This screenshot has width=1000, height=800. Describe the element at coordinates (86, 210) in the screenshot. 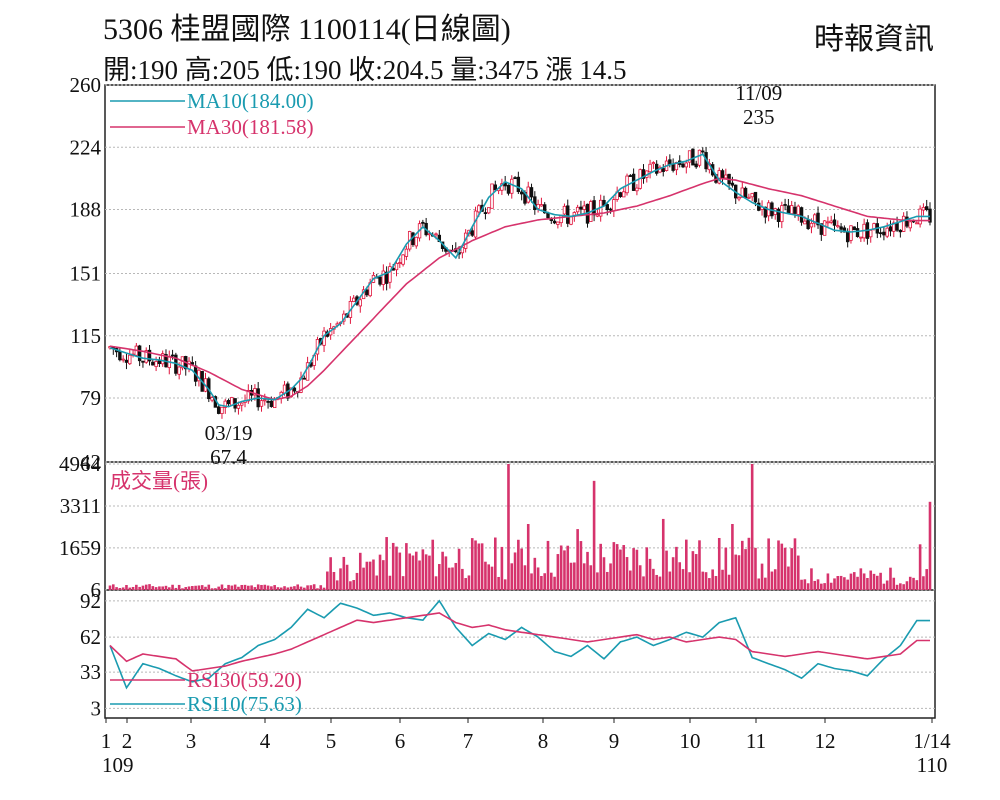

I see `price-tick-label: 188` at that location.